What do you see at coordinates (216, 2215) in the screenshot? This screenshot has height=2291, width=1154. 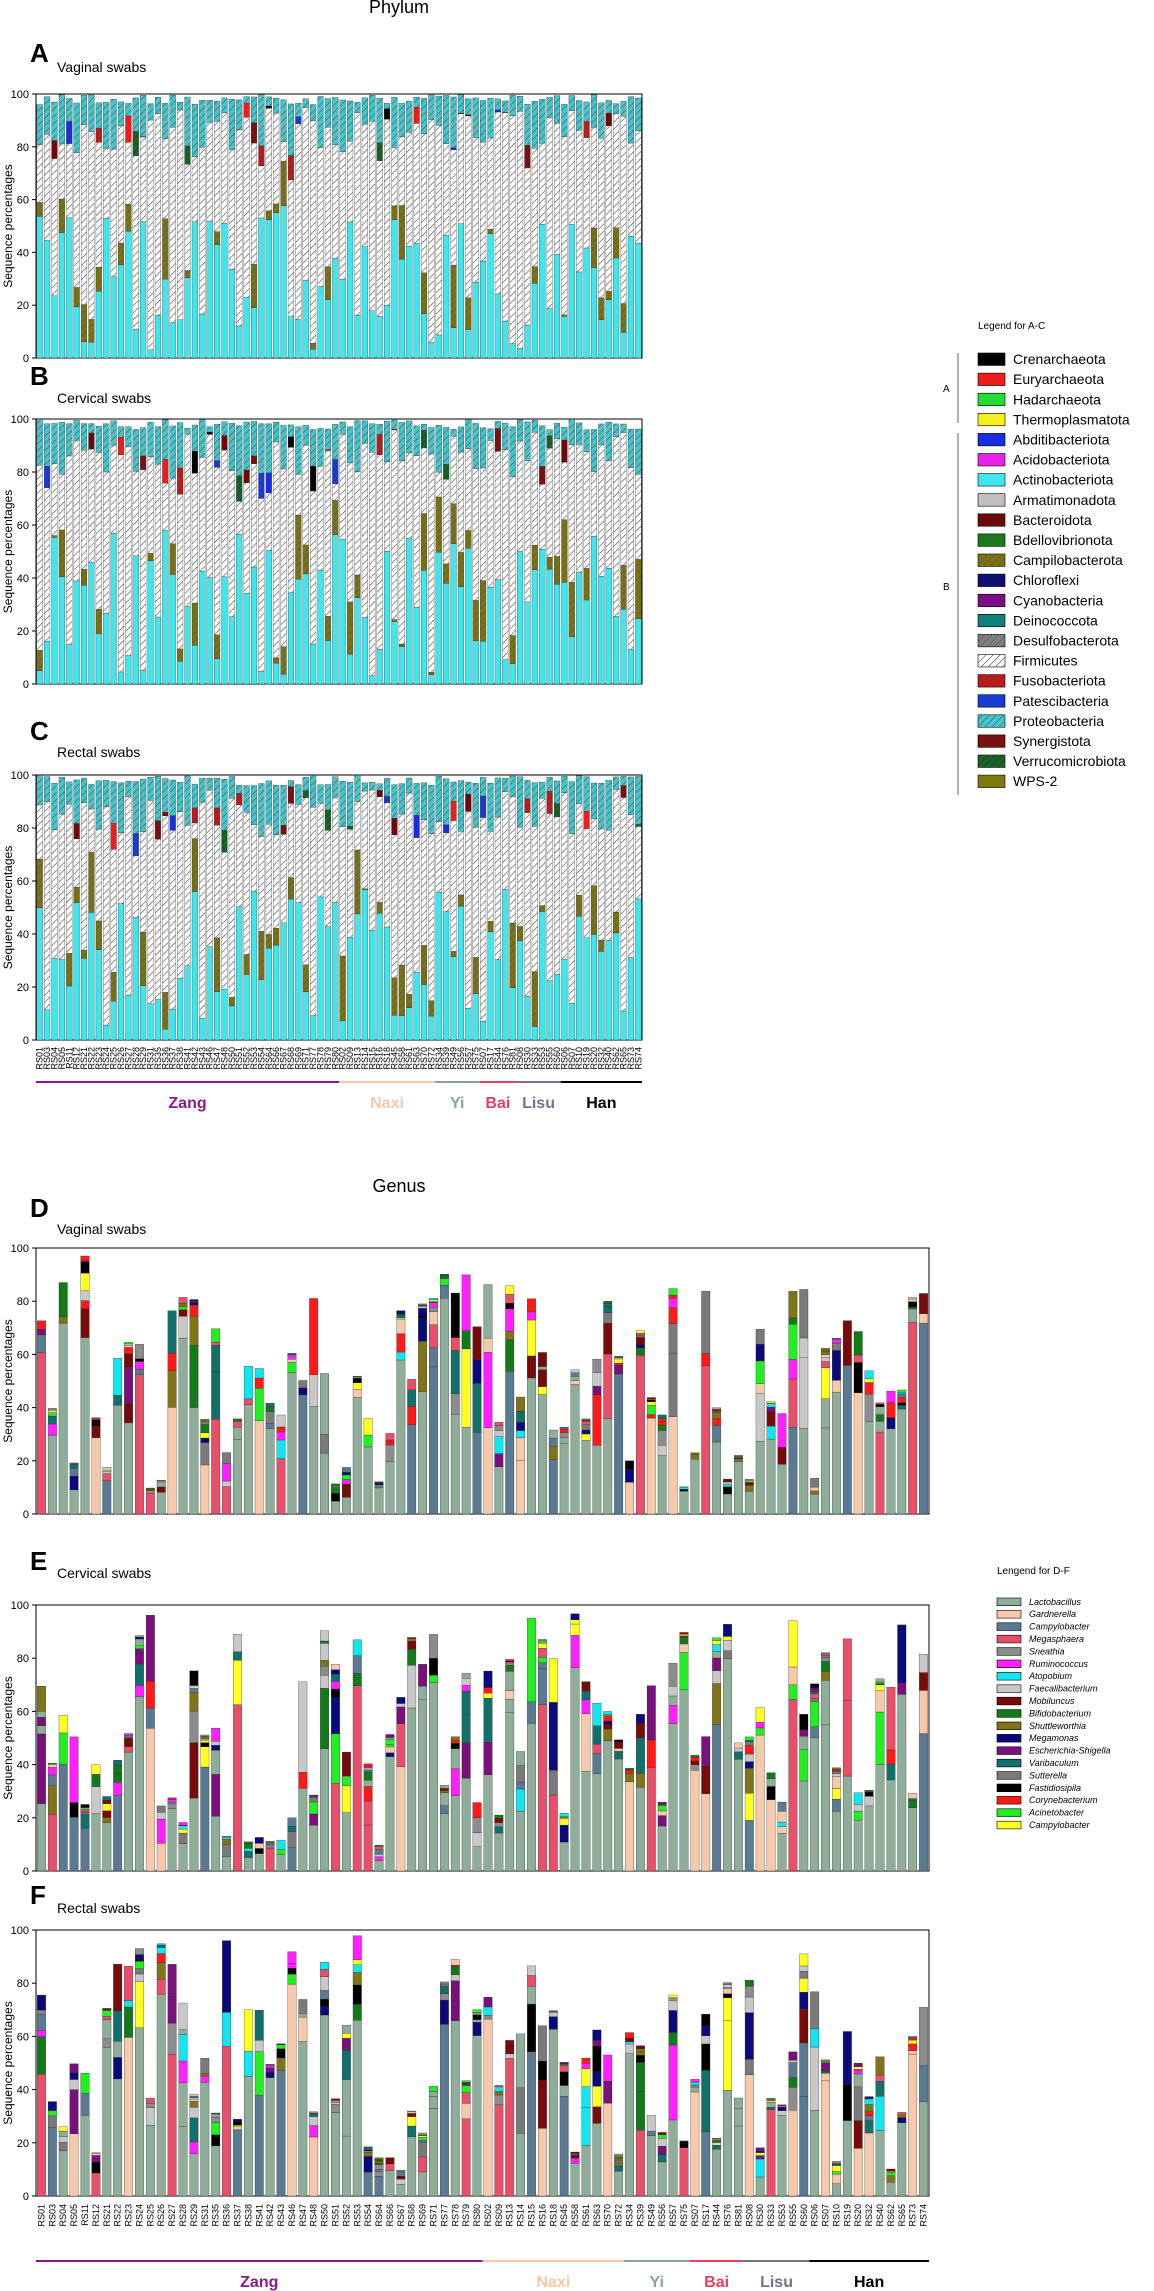 I see `x-tick-label: RS35` at bounding box center [216, 2215].